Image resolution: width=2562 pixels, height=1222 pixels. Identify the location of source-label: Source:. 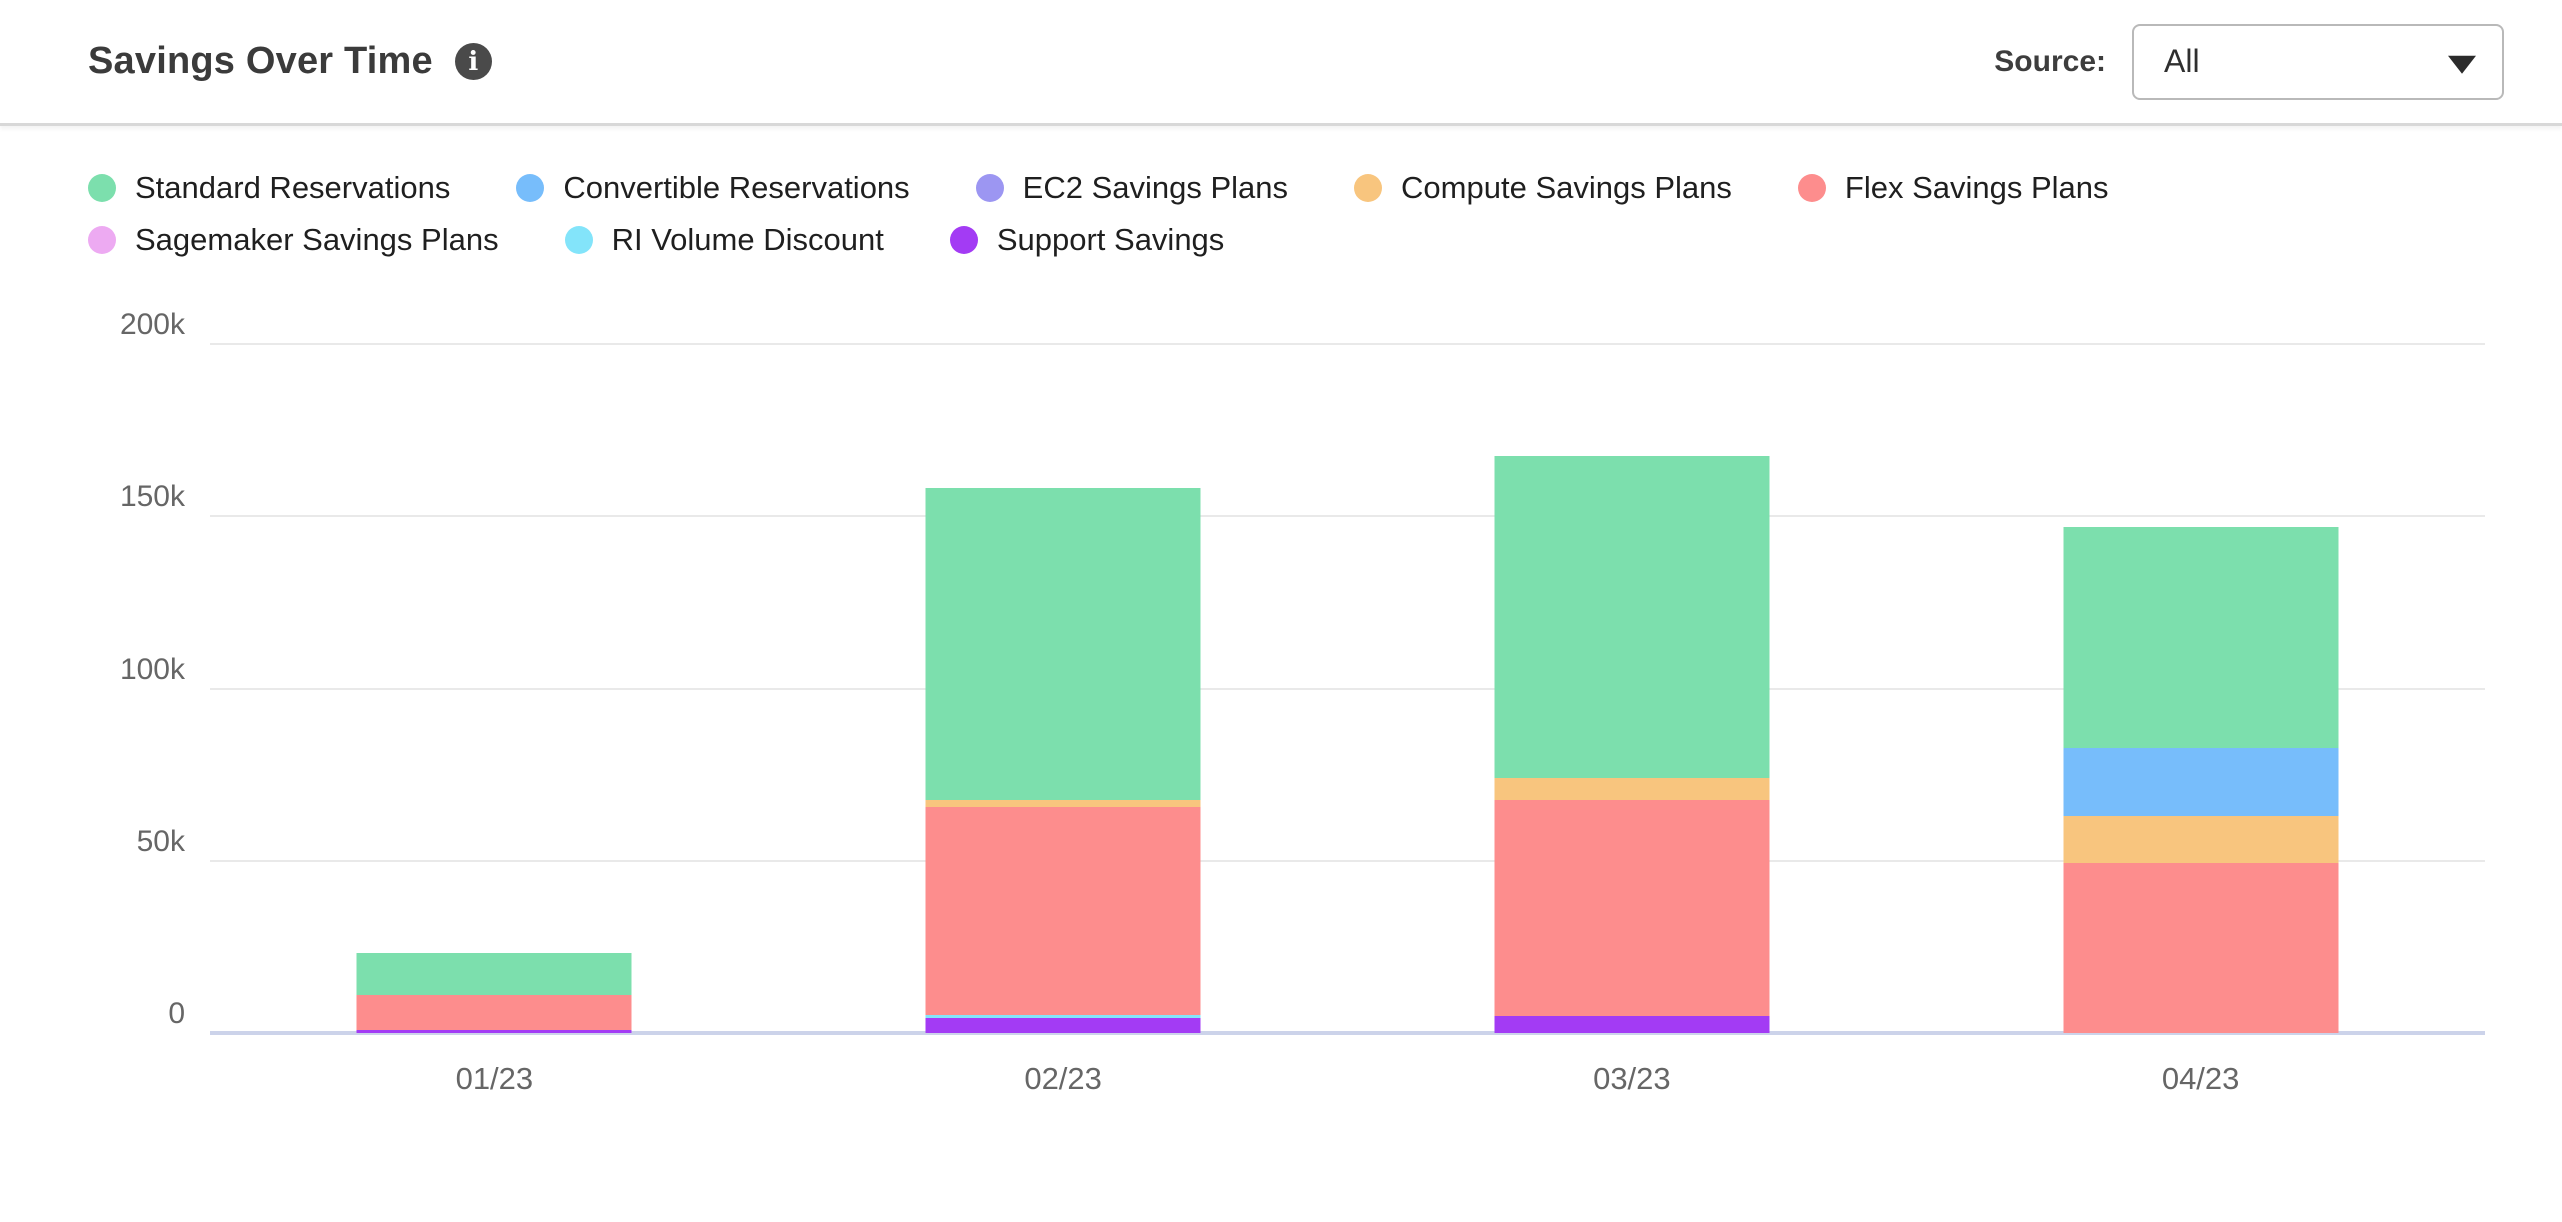
(2050, 61).